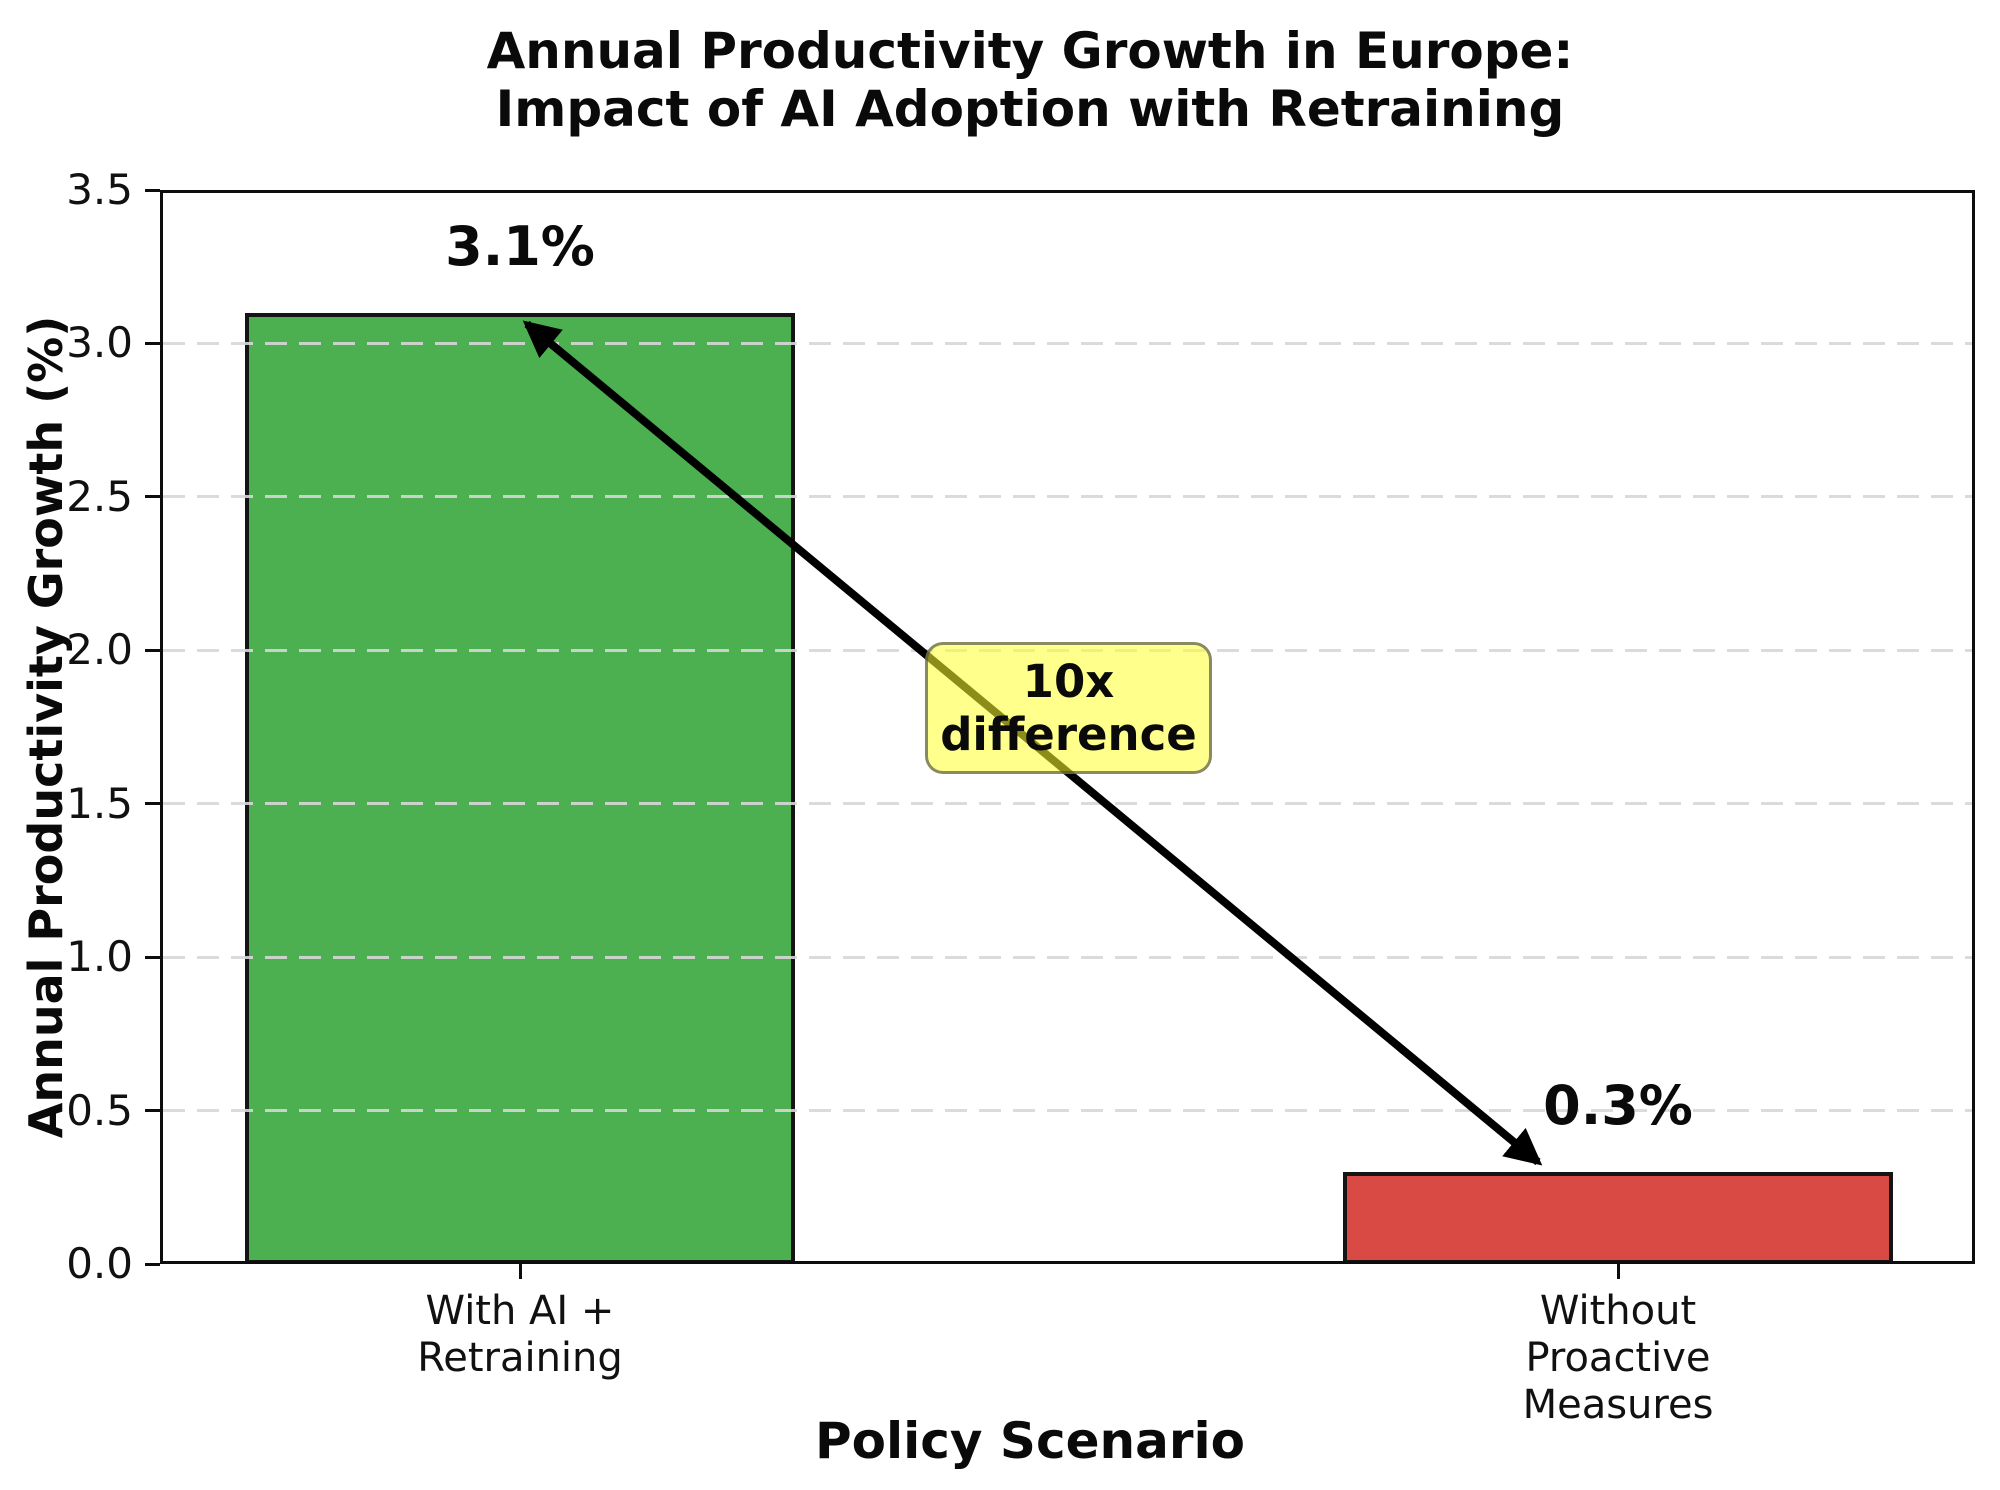 Image resolution: width=2000 pixels, height=1490 pixels. I want to click on y-tick-label: 1.5, so click(99, 803).